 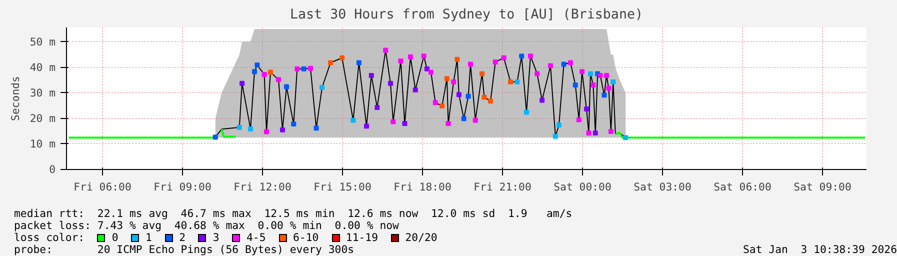 What do you see at coordinates (467, 15) in the screenshot?
I see `chart-title: Last 30 Hours from Sydney to [AU] (Brisbane)` at bounding box center [467, 15].